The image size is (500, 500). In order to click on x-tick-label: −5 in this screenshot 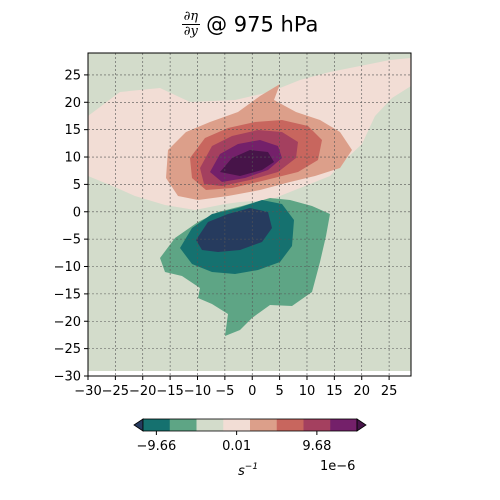, I will do `click(224, 391)`.